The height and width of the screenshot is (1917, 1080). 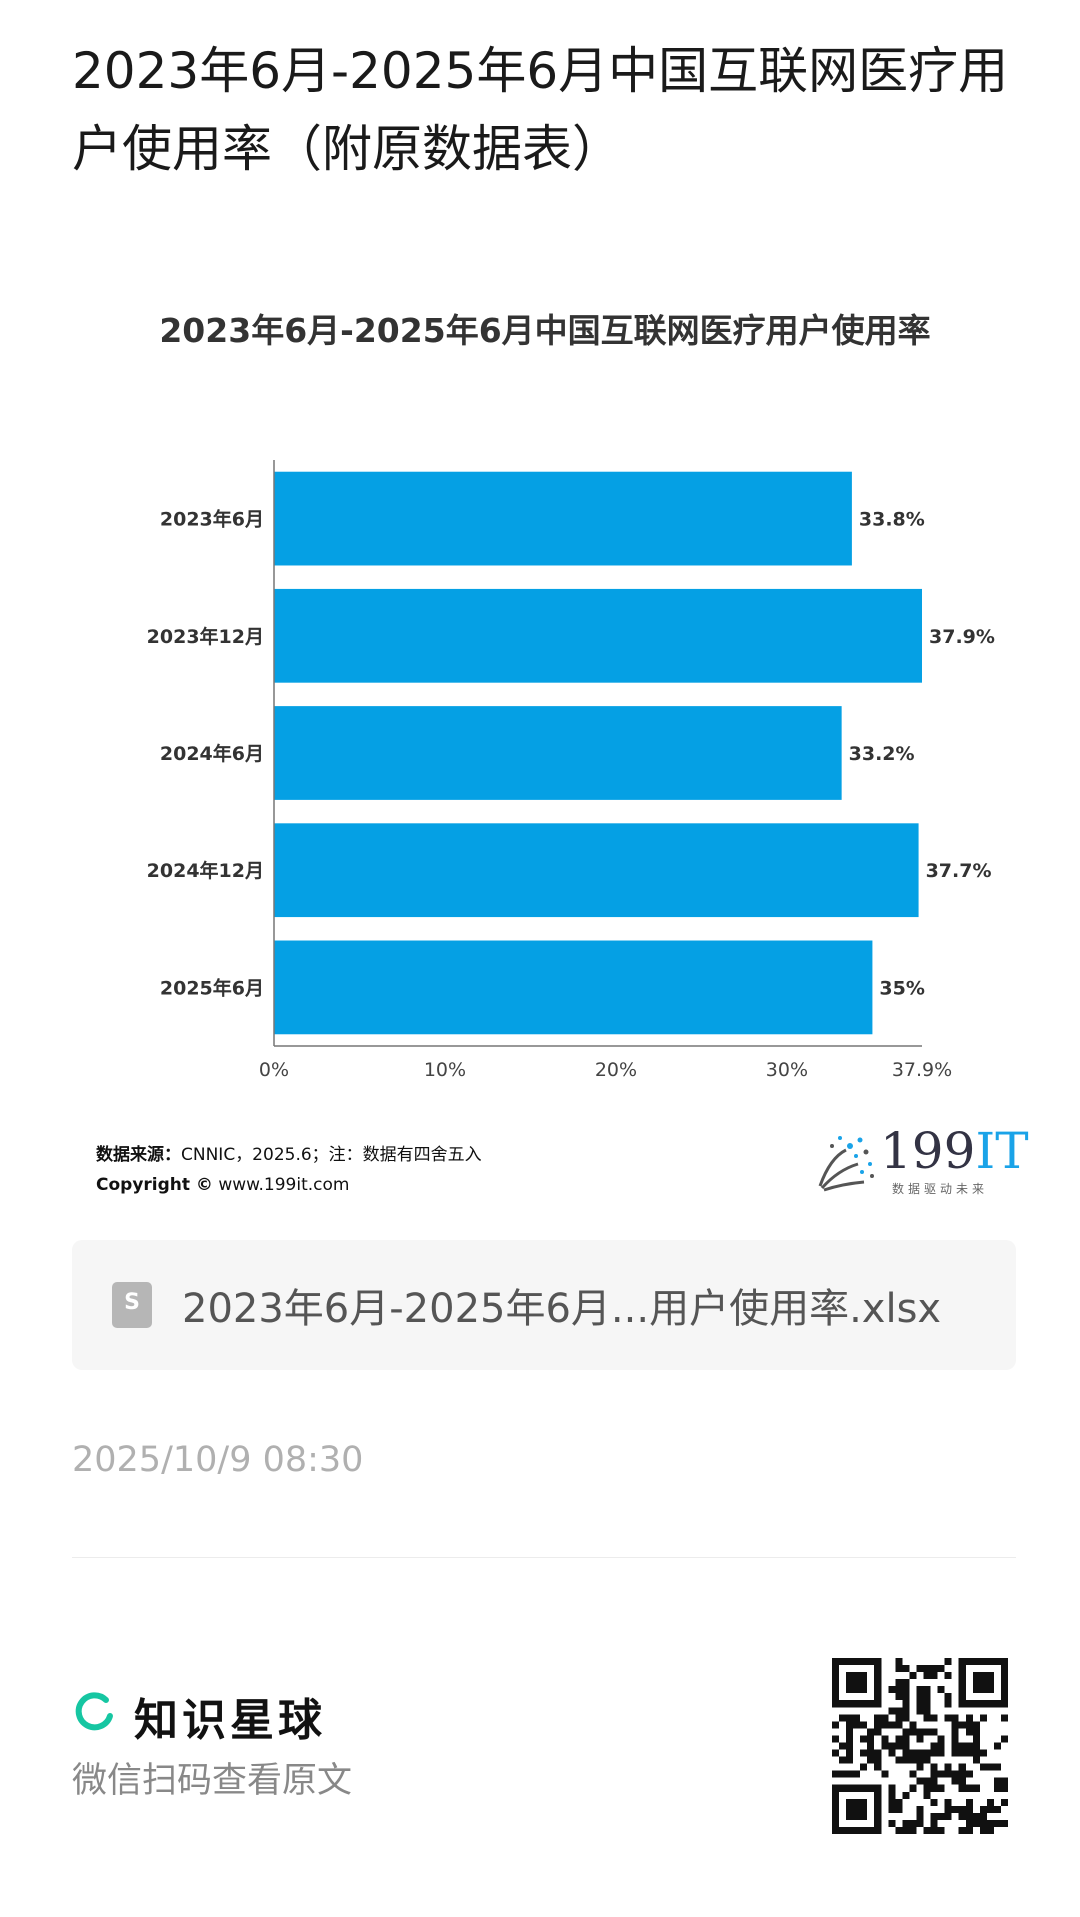 What do you see at coordinates (540, 110) in the screenshot?
I see `page-title: 2023年6月-2025年6月中国互联网医疗用户使用率（附原数据表）` at bounding box center [540, 110].